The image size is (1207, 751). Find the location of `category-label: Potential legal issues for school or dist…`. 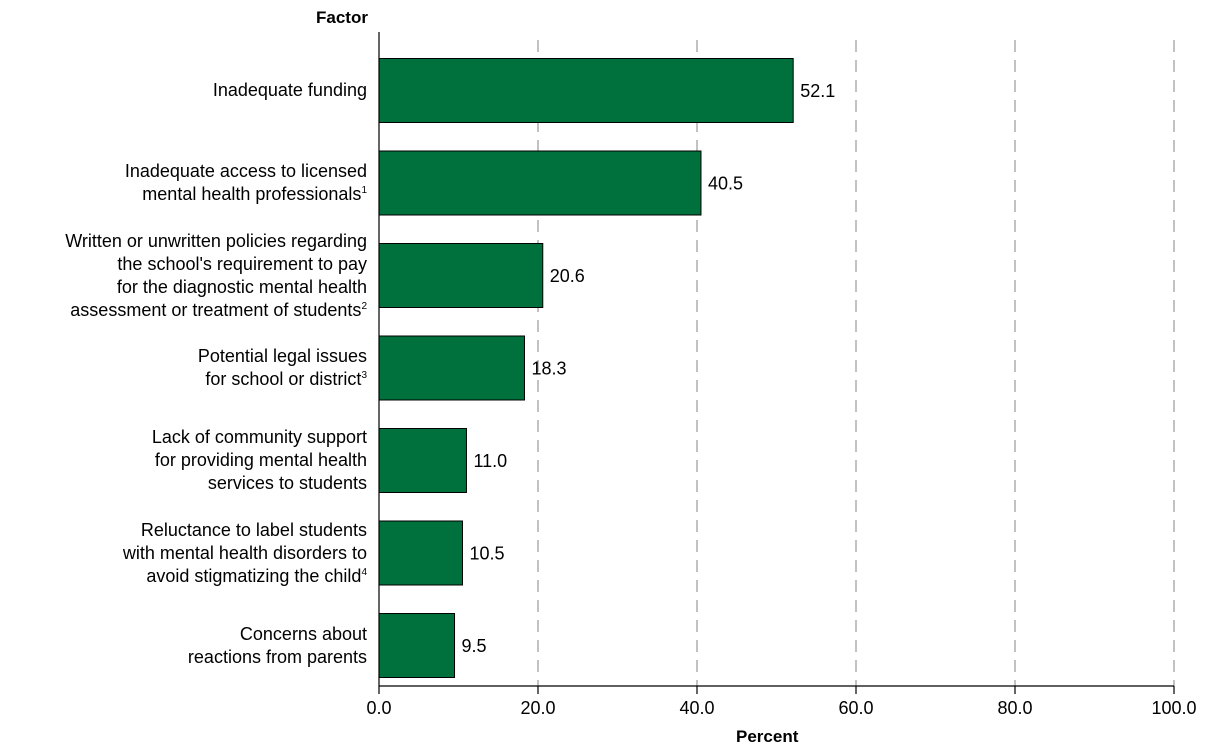

category-label: Potential legal issues for school or dist… is located at coordinates (282, 368).